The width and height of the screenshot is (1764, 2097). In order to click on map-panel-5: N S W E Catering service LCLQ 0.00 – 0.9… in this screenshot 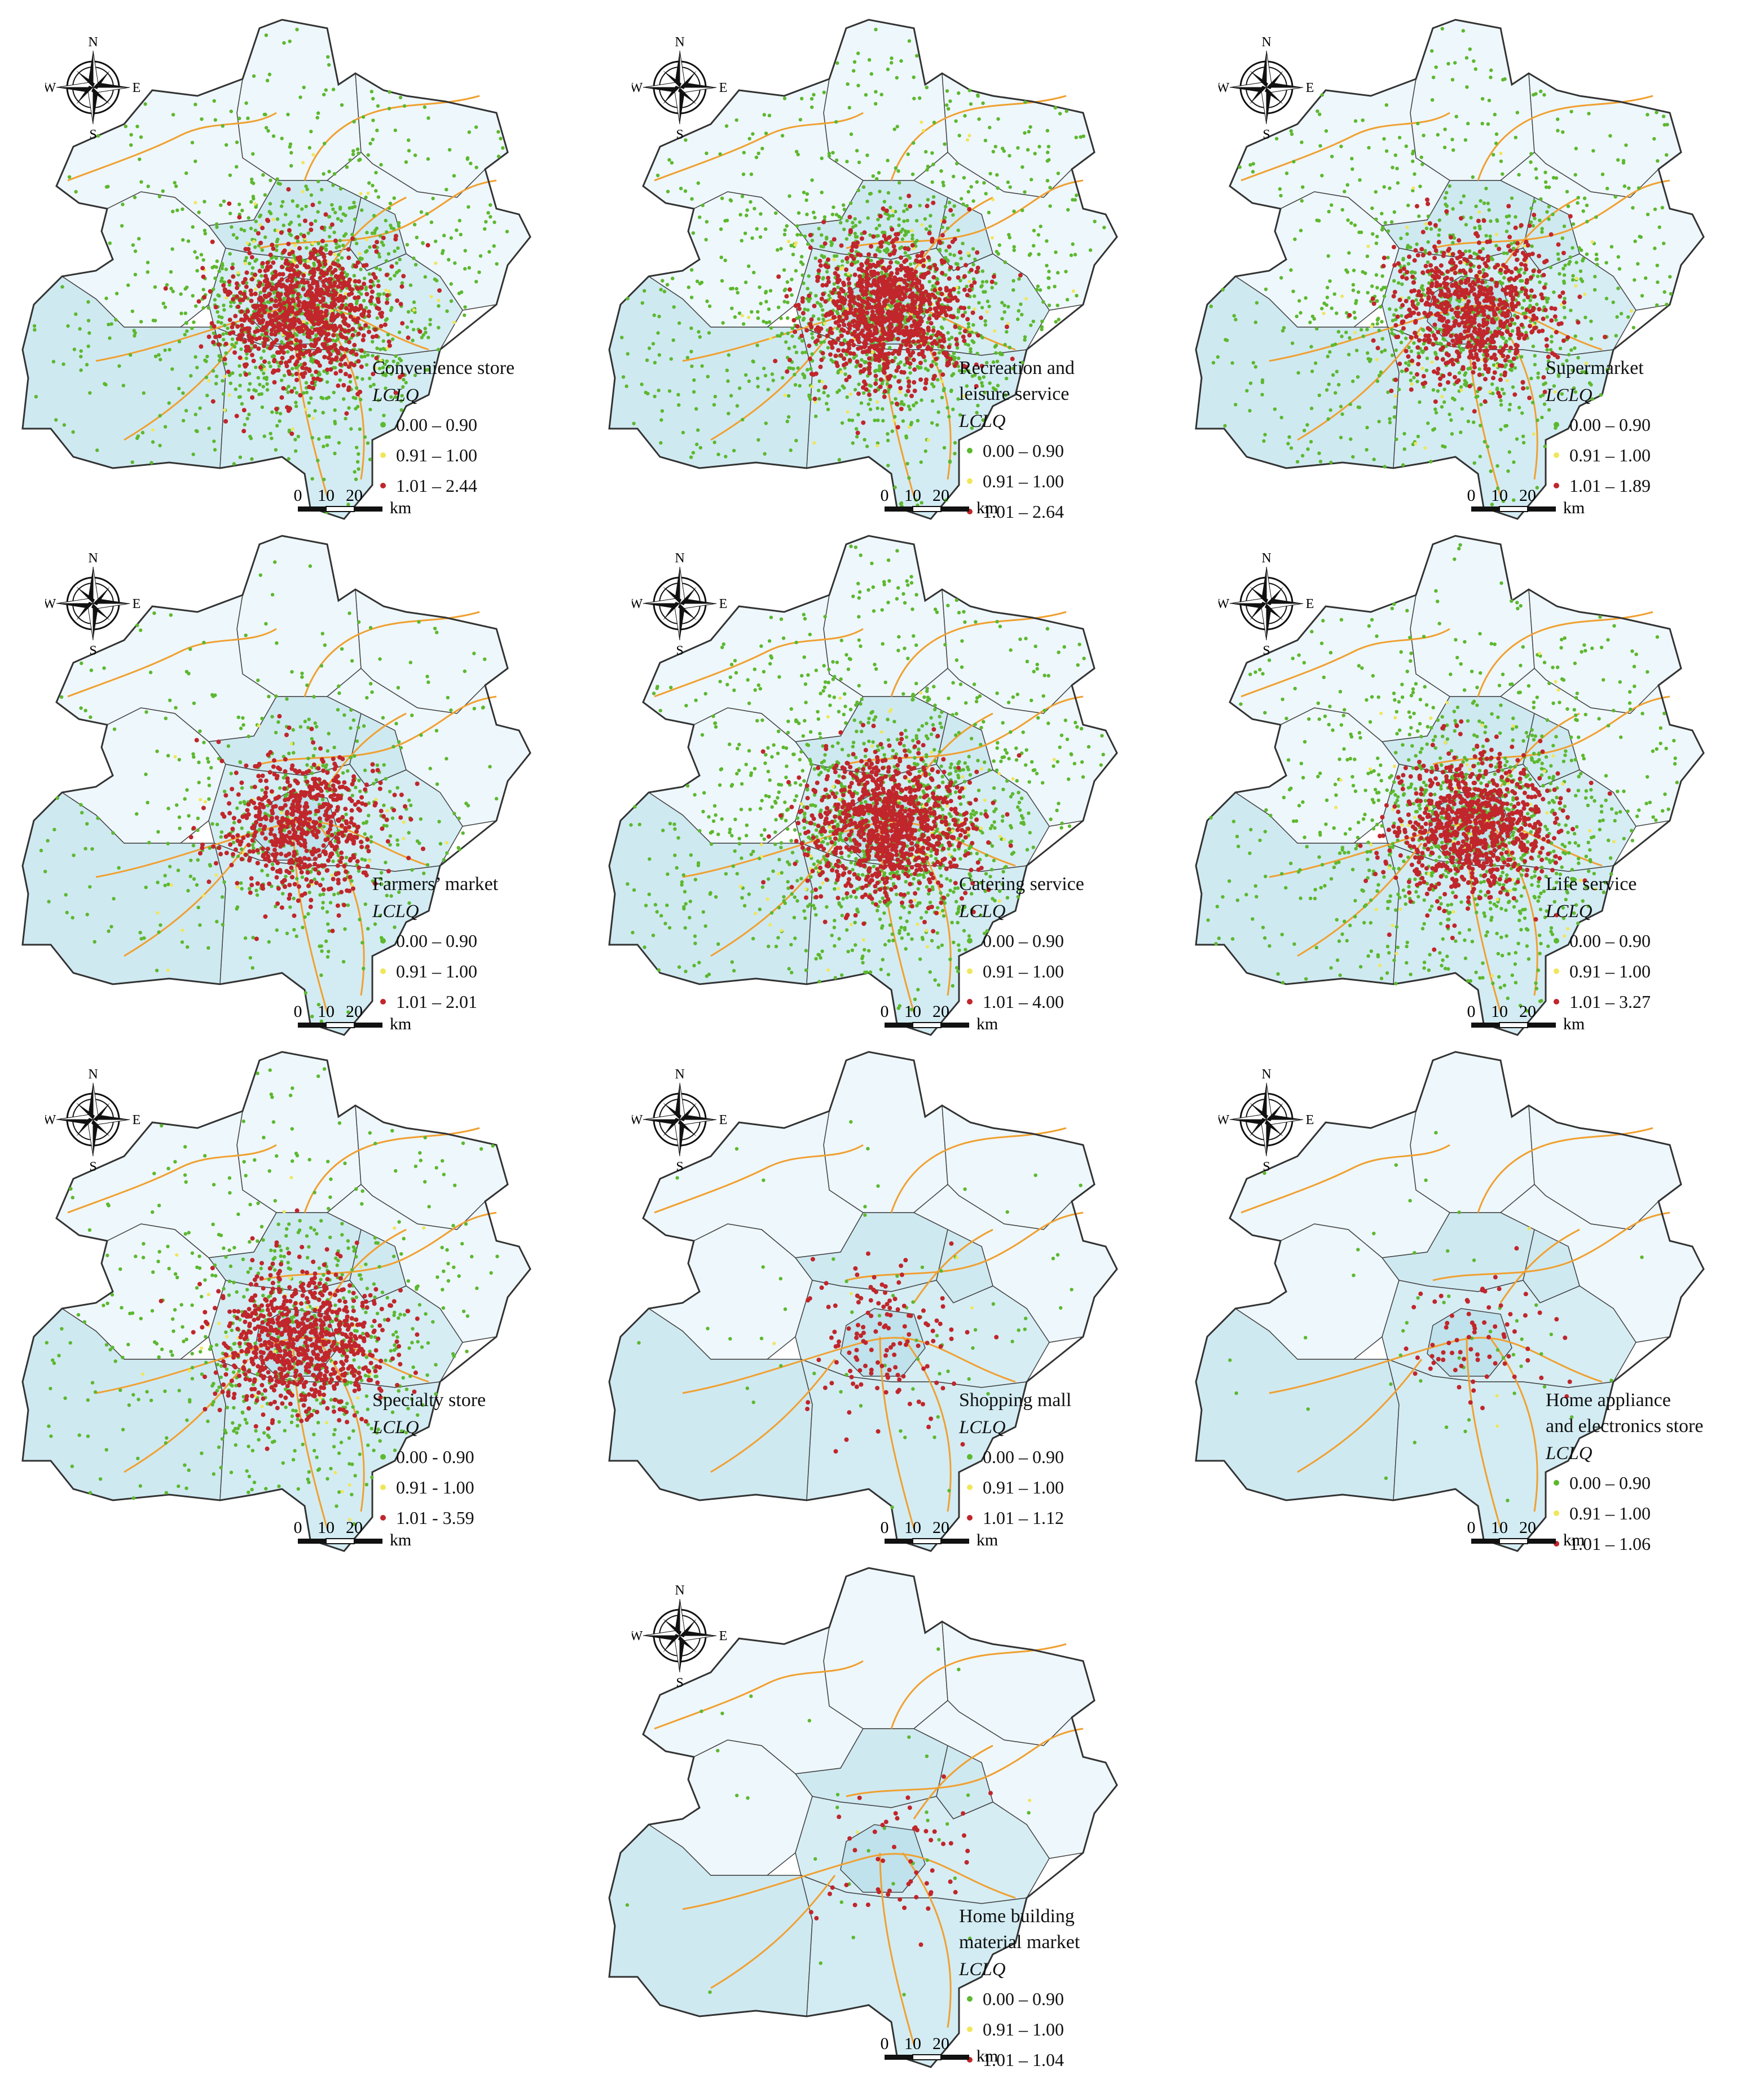, I will do `click(892, 789)`.